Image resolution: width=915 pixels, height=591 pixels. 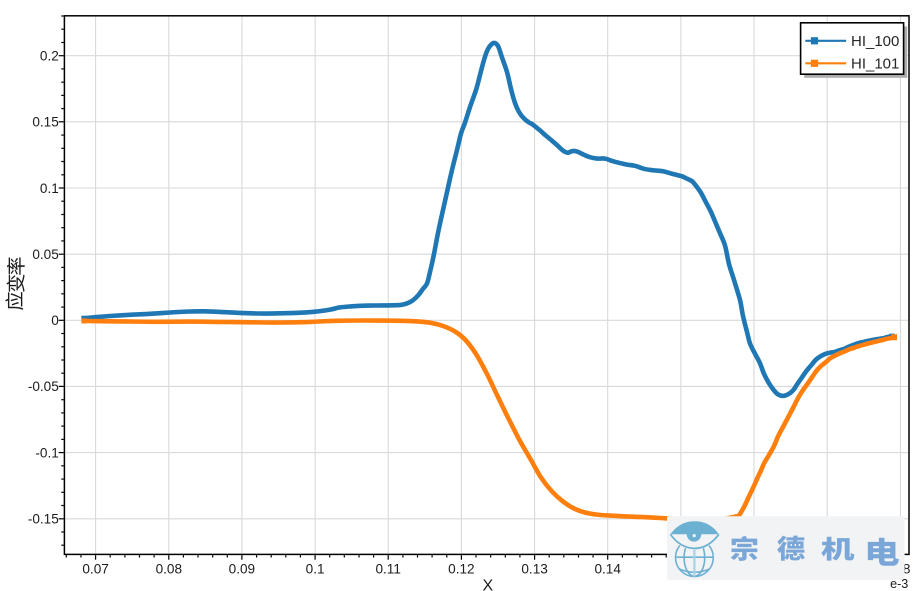 I want to click on svg-text: 0.15, so click(x=45, y=122).